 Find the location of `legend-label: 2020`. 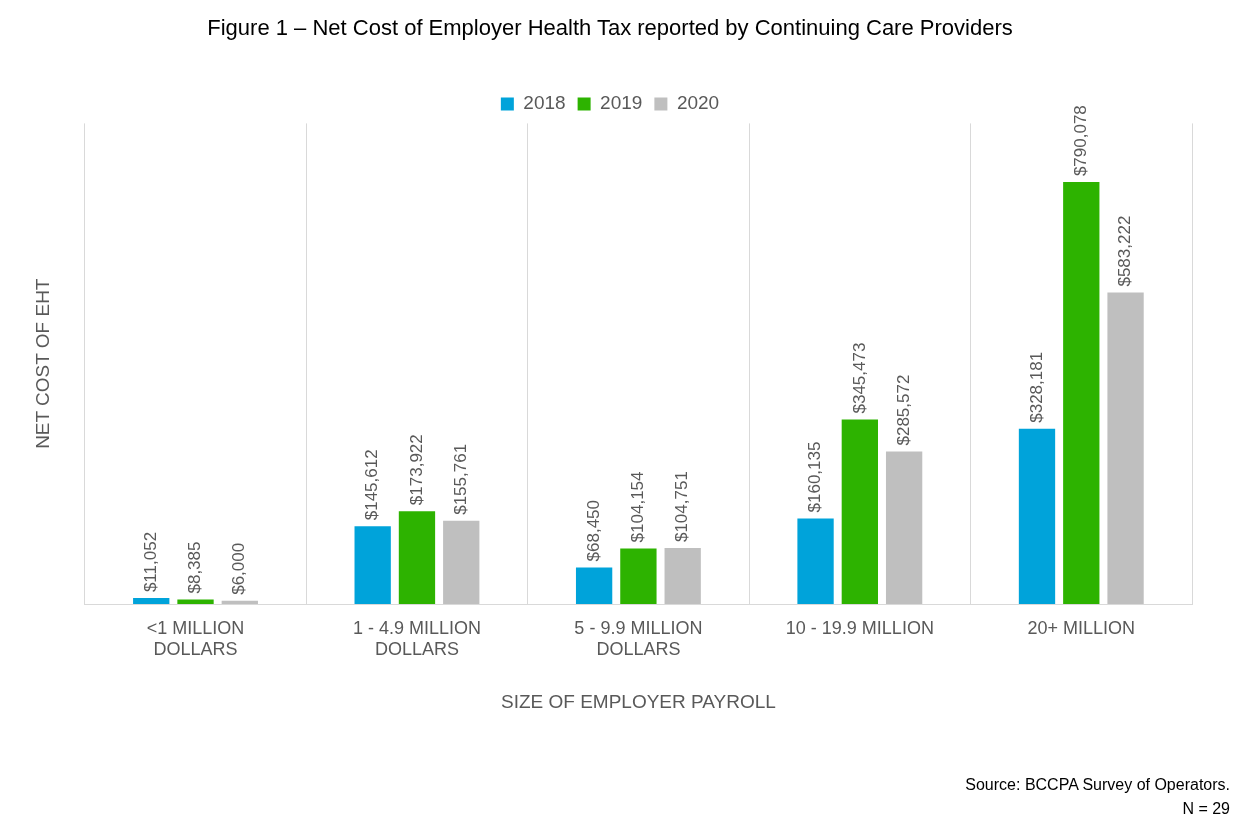

legend-label: 2020 is located at coordinates (698, 103).